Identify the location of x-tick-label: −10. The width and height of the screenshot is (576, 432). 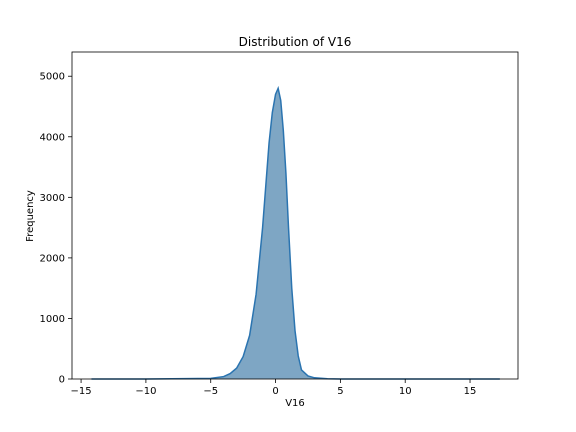
(145, 391).